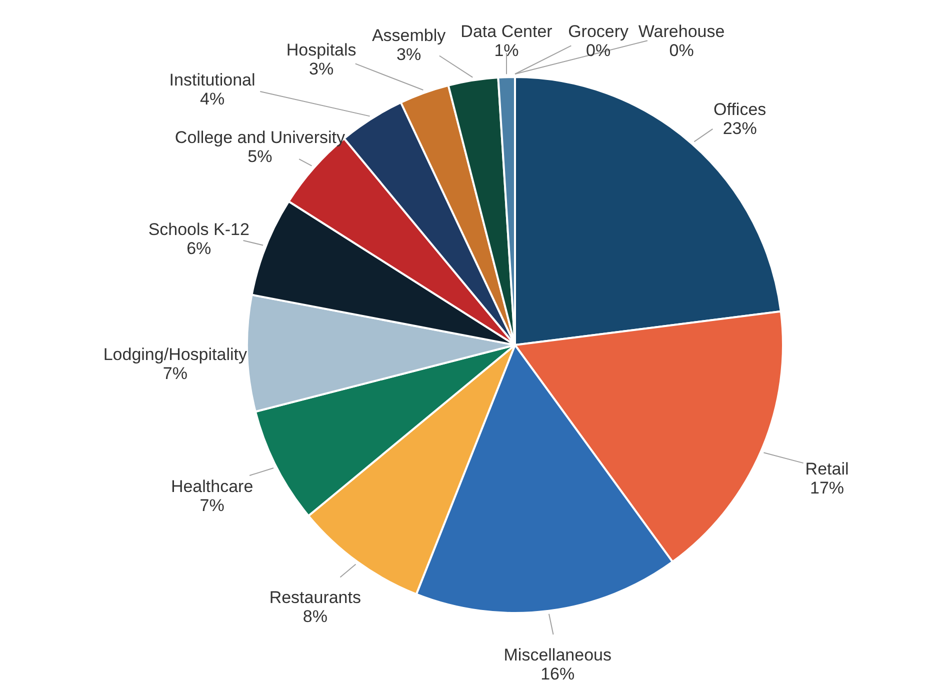 This screenshot has width=929, height=694. I want to click on slice-label: Lodging/Hospitality, so click(175, 354).